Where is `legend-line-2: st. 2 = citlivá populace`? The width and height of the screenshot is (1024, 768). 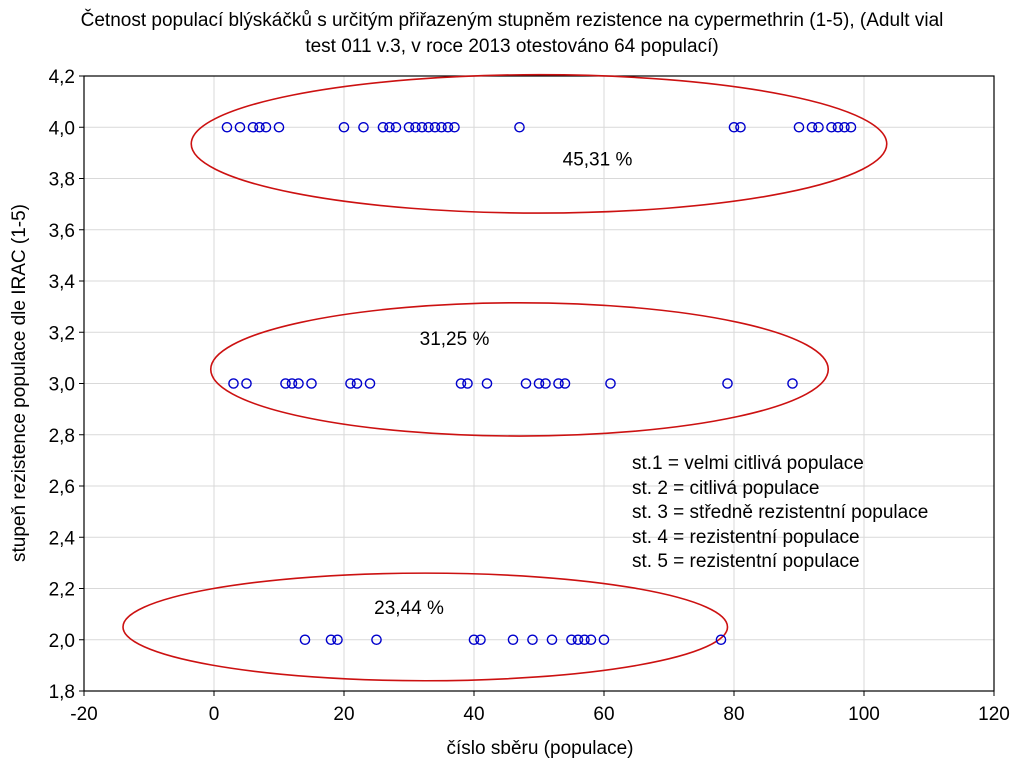
legend-line-2: st. 2 = citlivá populace is located at coordinates (725, 488).